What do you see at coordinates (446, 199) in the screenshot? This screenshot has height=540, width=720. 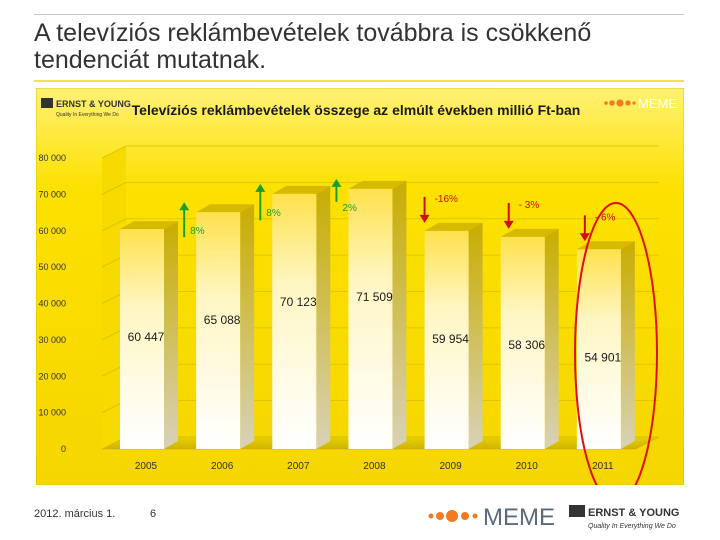 I see `change-label: -16%` at bounding box center [446, 199].